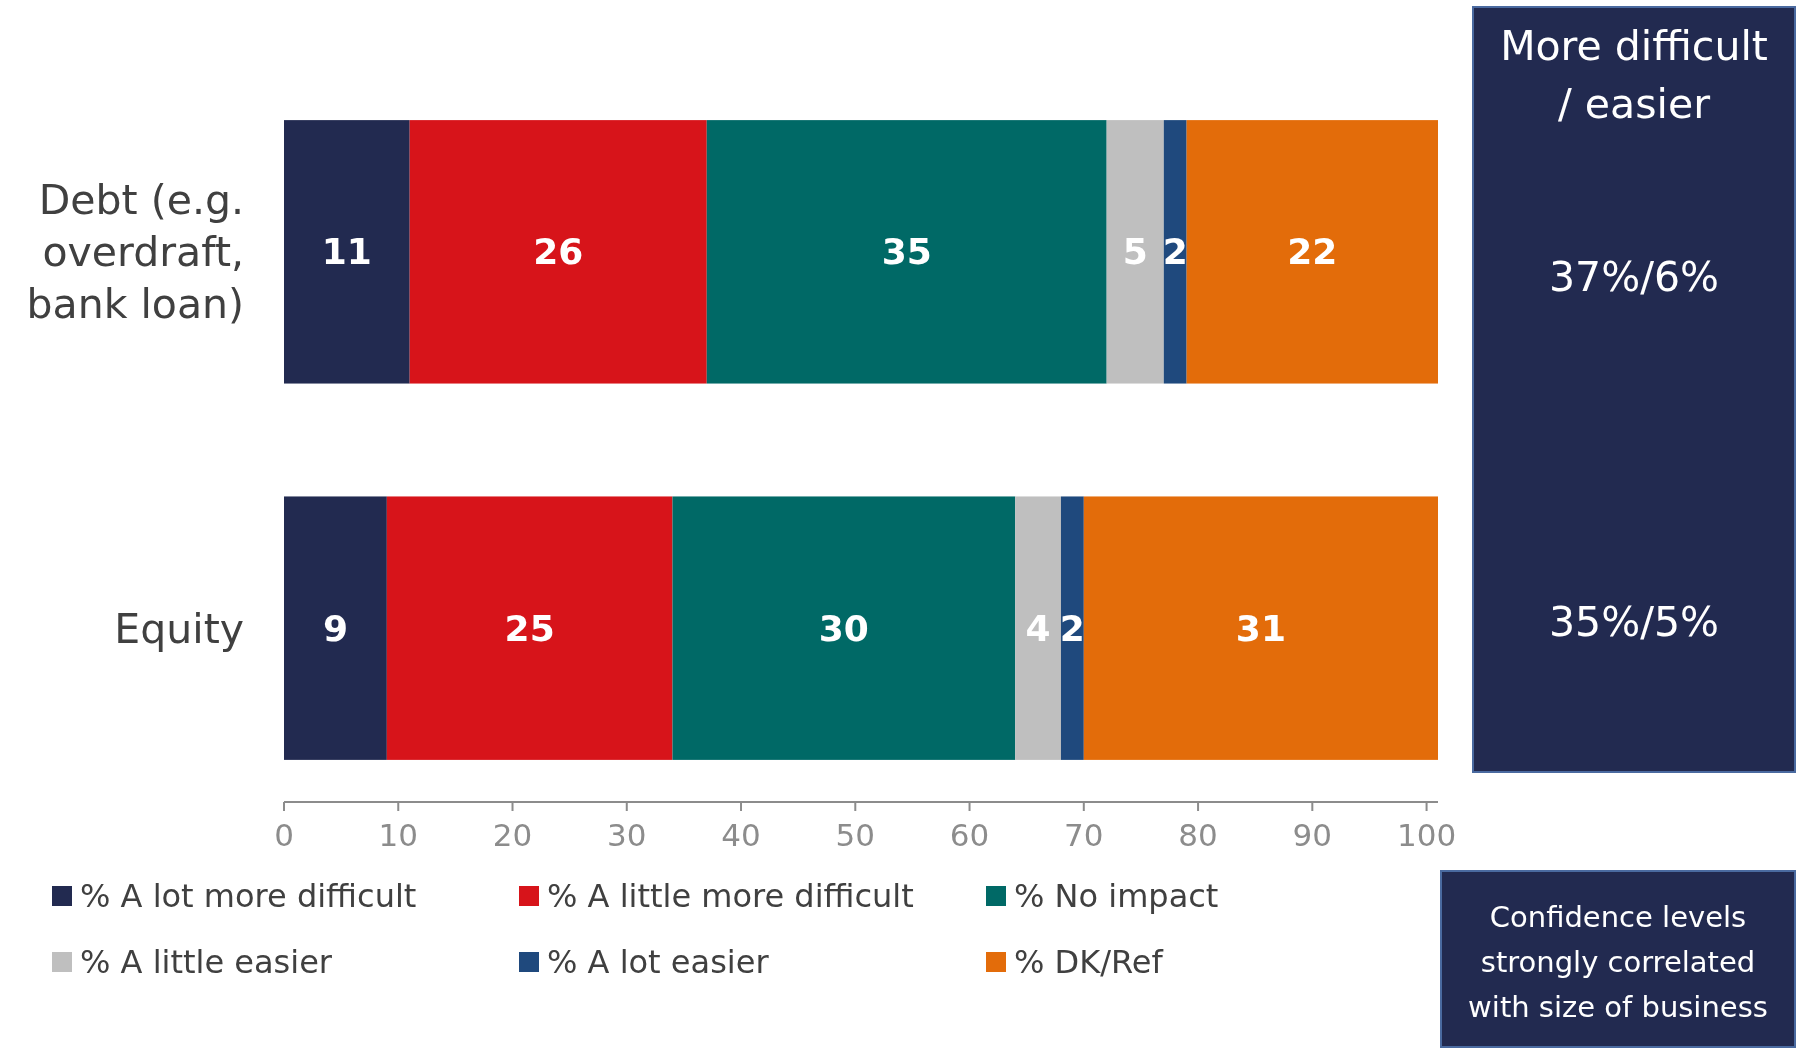 This screenshot has width=1798, height=1048. I want to click on text: Confidence levels strongly correlated with size of business, so click(1618, 962).